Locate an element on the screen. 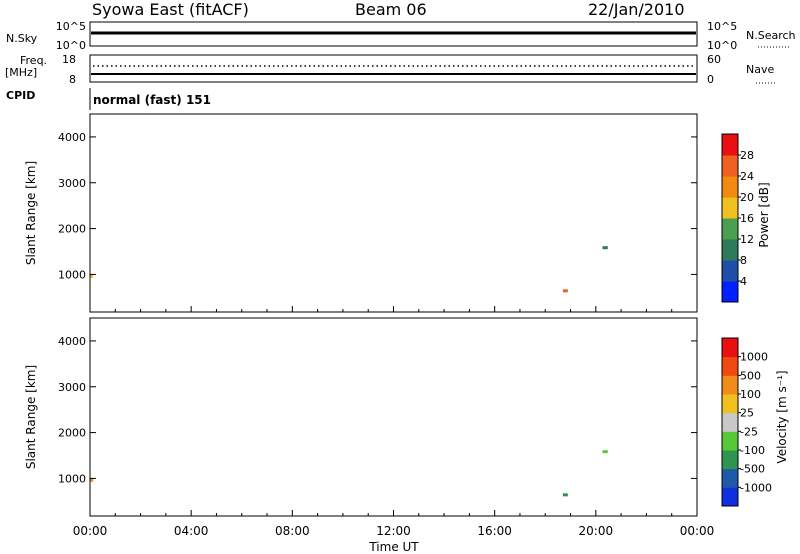 This screenshot has width=800, height=554. power-colorbar: 4 8 12 16 20 24 28 is located at coordinates (737, 218).